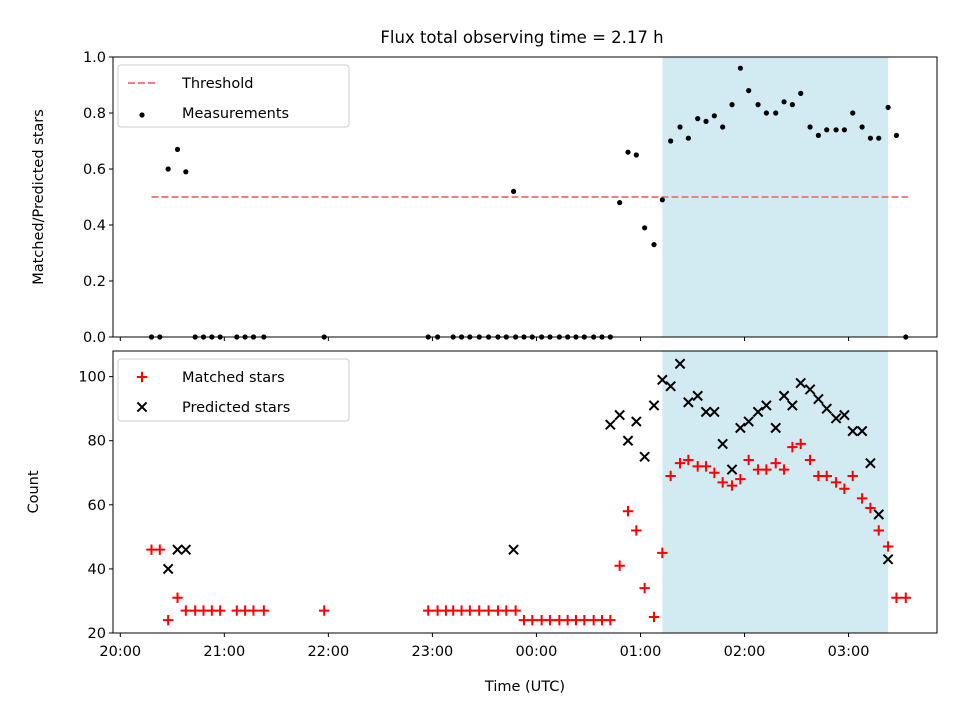 This screenshot has height=720, width=960. I want to click on count-y-tick-label: 60, so click(97, 506).